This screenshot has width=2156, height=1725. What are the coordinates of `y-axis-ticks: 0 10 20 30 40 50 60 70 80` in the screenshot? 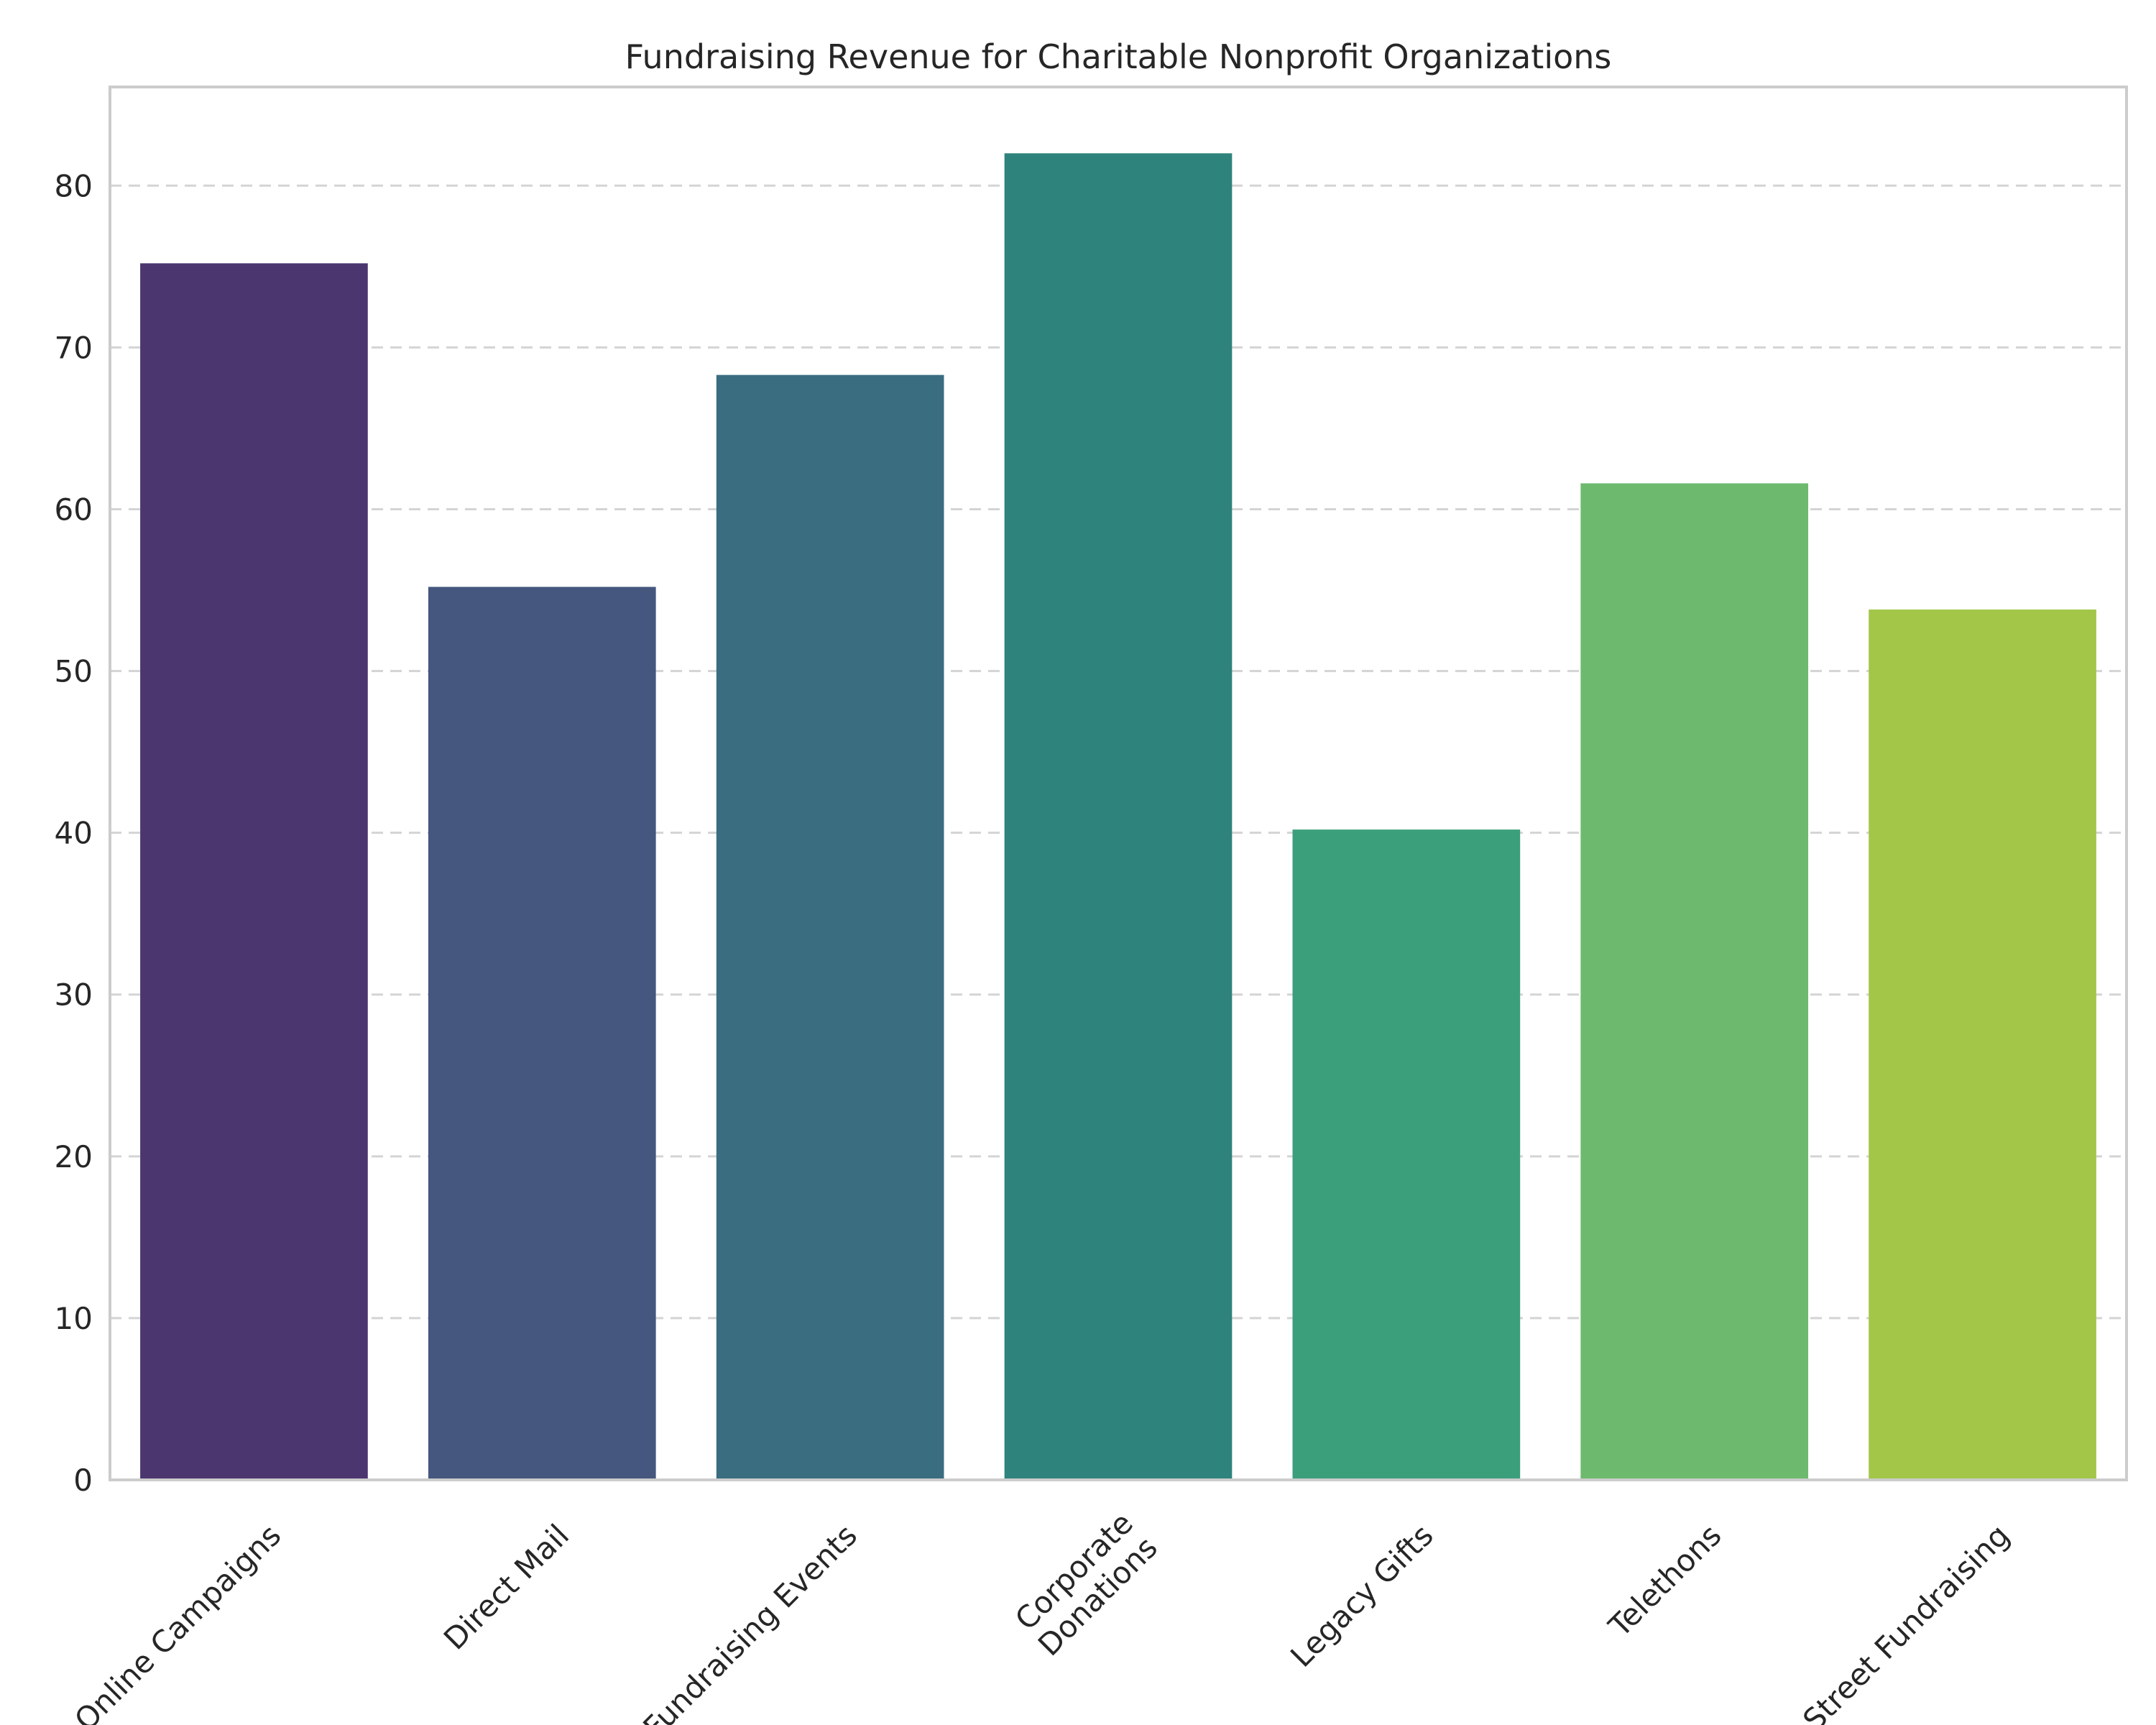 It's located at (74, 833).